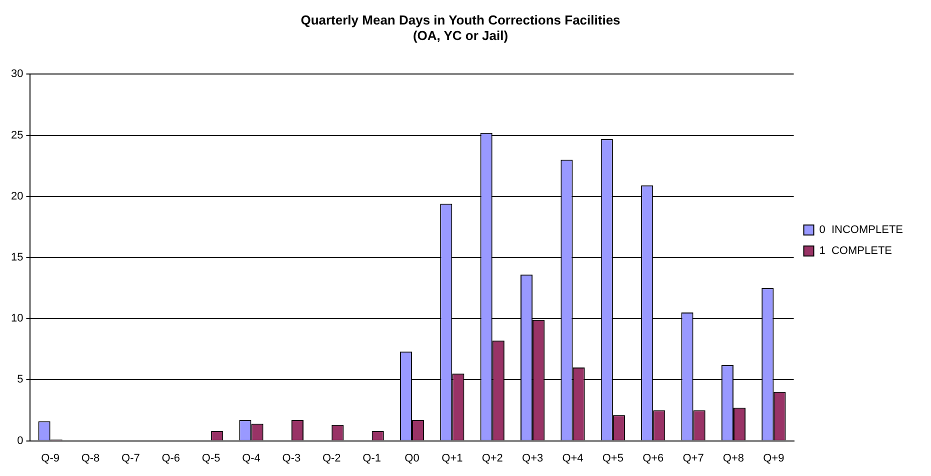 This screenshot has width=931, height=476. Describe the element at coordinates (20, 380) in the screenshot. I see `y-tick-label: 5` at that location.